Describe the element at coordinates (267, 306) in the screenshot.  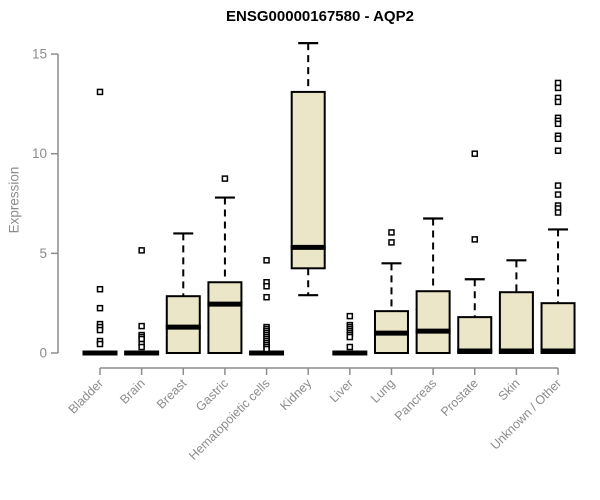
I see `box-hematopoietic-cells` at that location.